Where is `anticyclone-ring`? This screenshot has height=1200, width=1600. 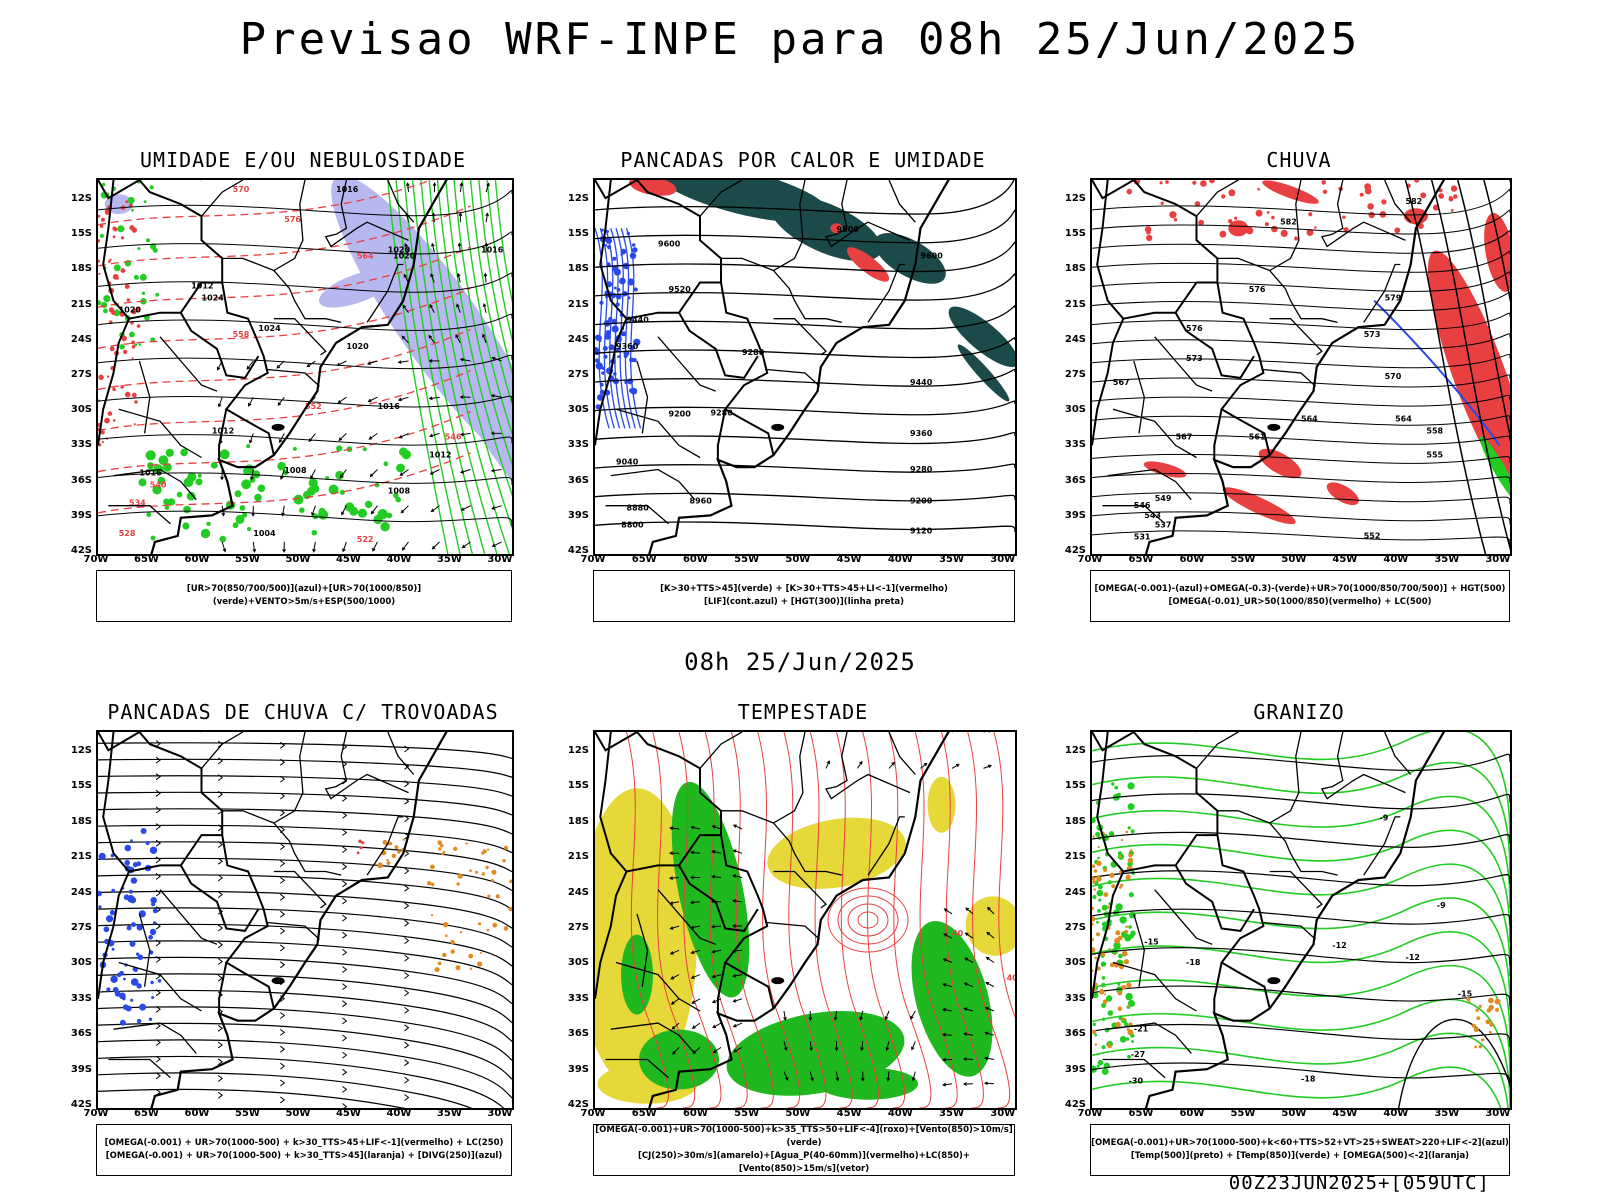
anticyclone-ring is located at coordinates (868, 920).